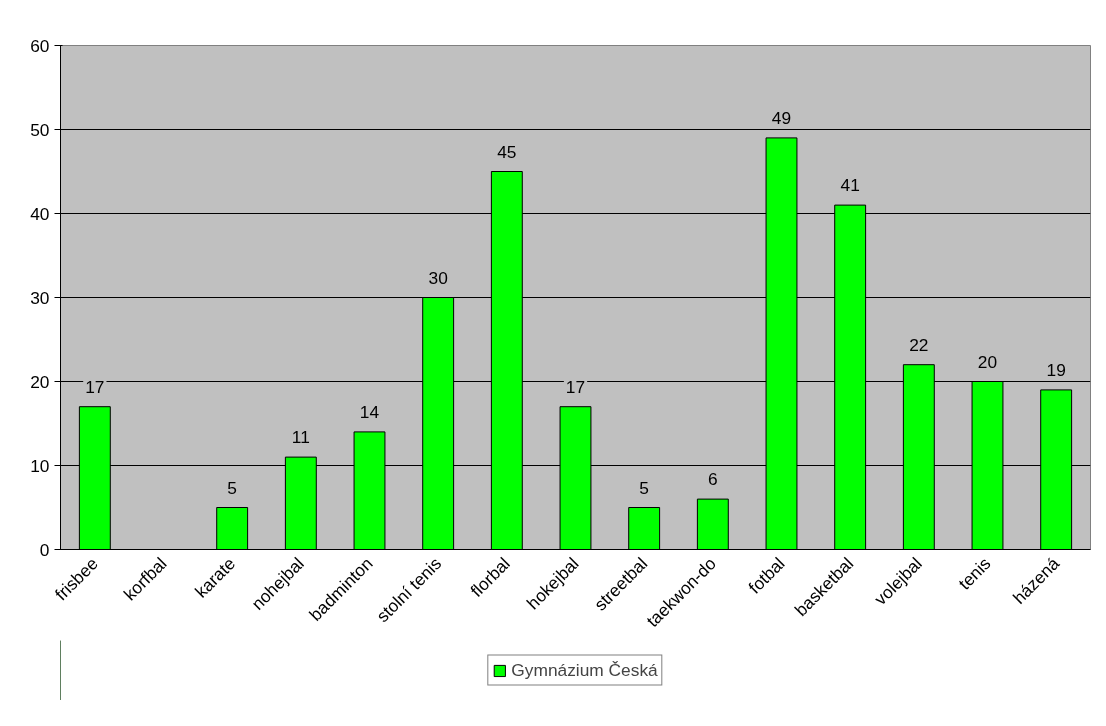 This screenshot has height=726, width=1106. What do you see at coordinates (40, 381) in the screenshot?
I see `y-tick-label: 20` at bounding box center [40, 381].